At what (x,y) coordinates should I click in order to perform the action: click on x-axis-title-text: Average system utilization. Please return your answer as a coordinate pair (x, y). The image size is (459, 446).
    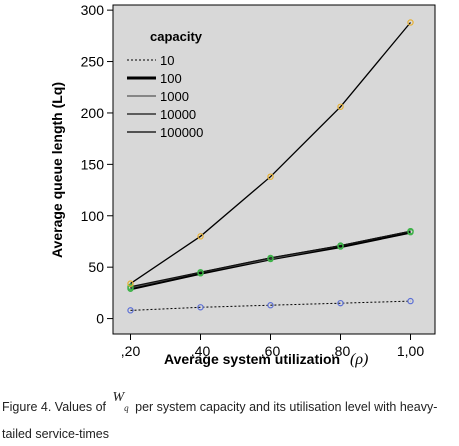
    Looking at the image, I should click on (252, 359).